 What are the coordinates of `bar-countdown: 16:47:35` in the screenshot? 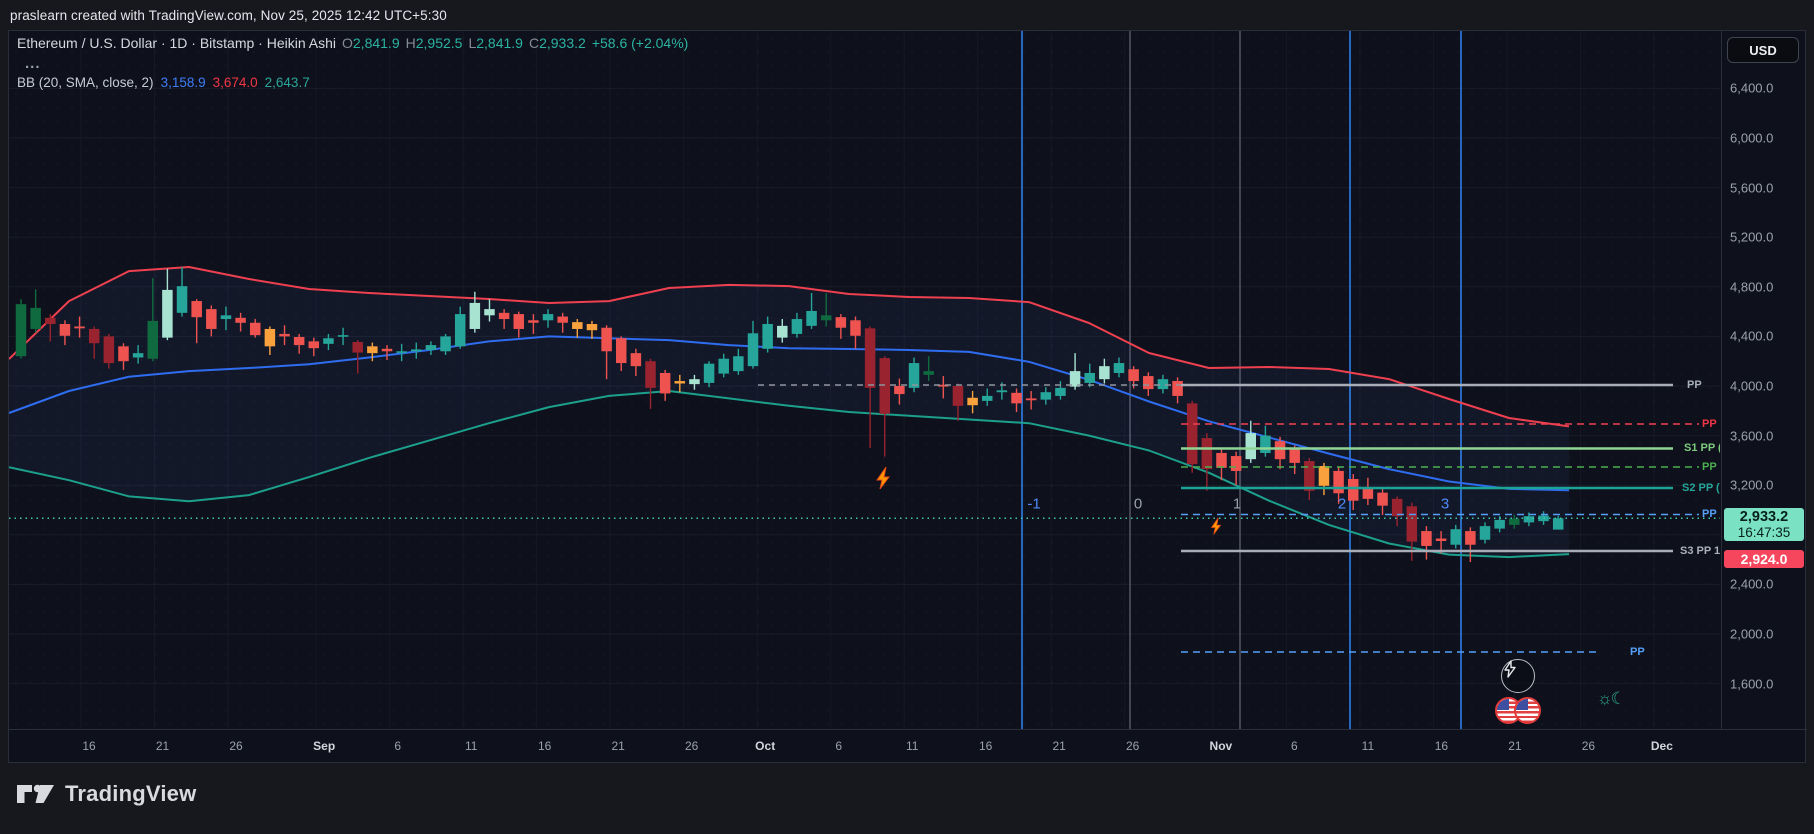 It's located at (1764, 532).